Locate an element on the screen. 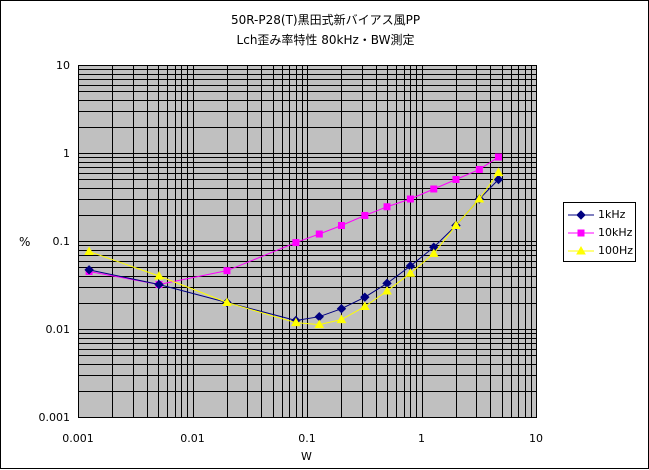 This screenshot has width=649, height=470. x-tick-label: 0.01 is located at coordinates (192, 438).